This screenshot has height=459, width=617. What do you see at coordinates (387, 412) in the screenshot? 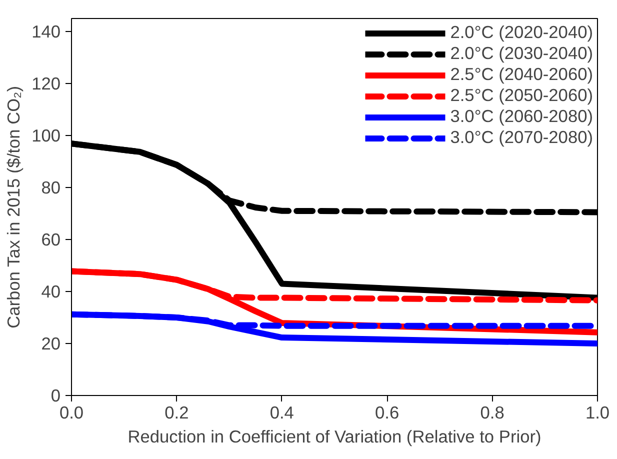
I see `x-tick-label: 0.6` at bounding box center [387, 412].